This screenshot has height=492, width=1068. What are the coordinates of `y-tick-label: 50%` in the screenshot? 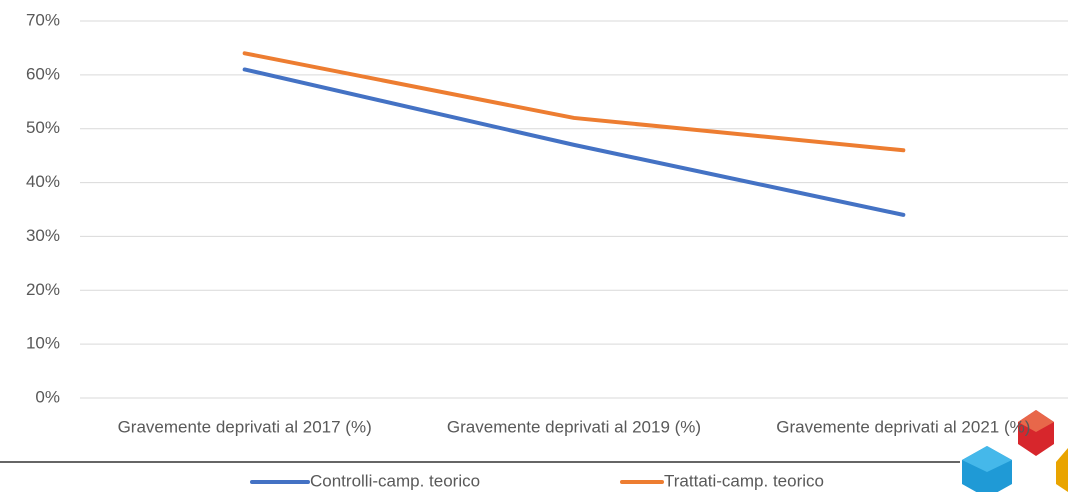 It's located at (43, 127).